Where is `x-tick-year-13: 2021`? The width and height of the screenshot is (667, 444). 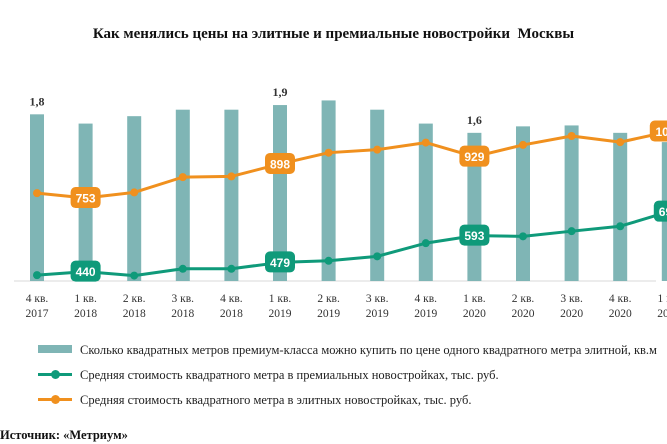 x-tick-year-13: 2021 is located at coordinates (662, 314).